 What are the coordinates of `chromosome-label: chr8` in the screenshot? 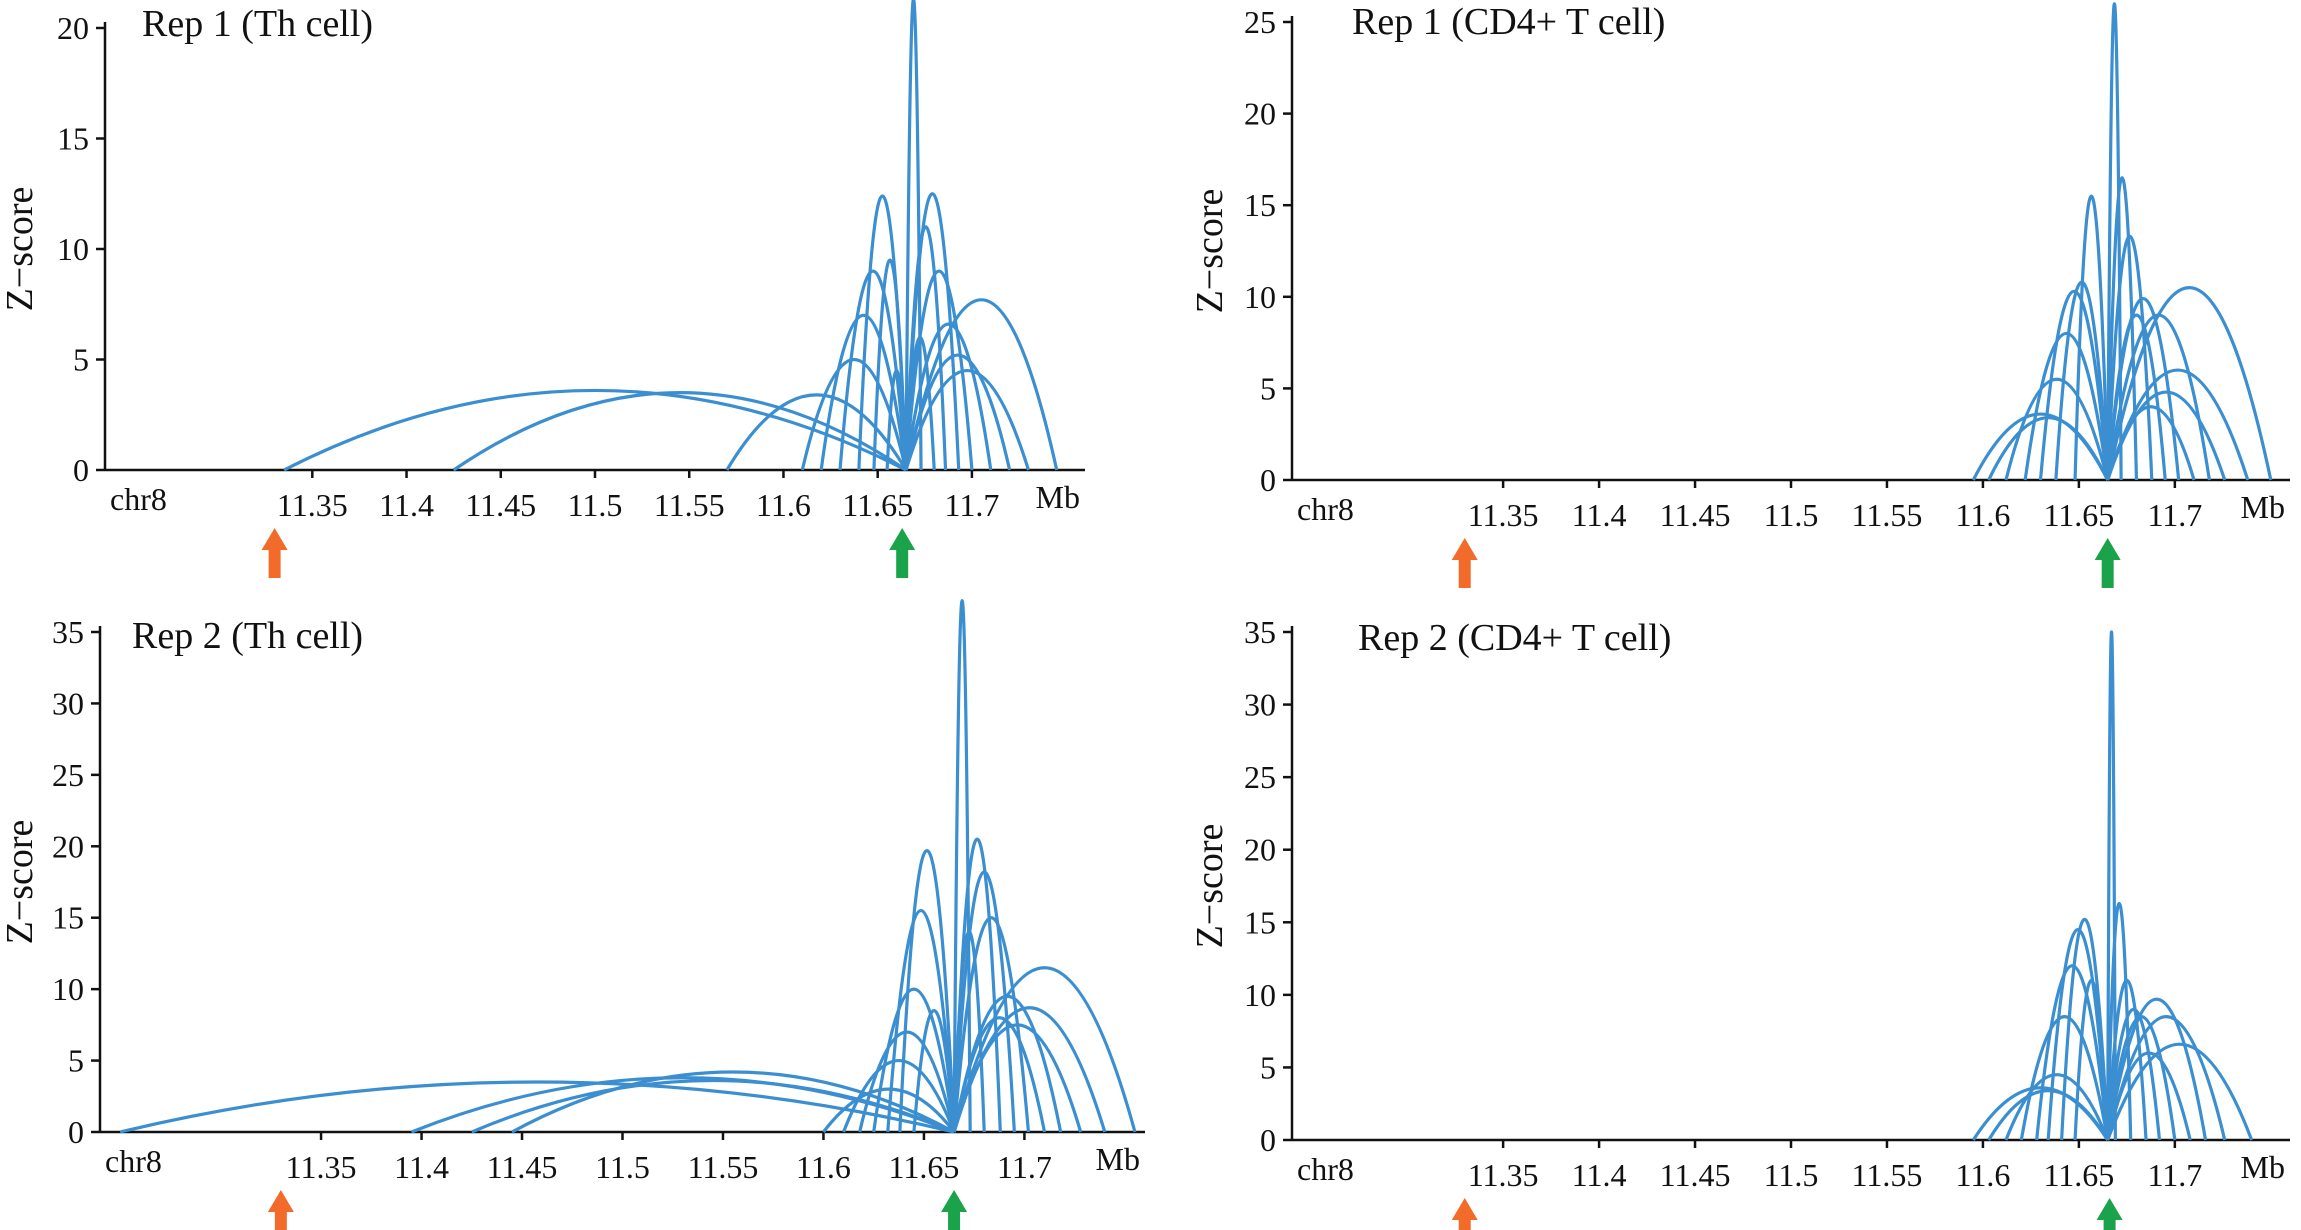 It's located at (1325, 509).